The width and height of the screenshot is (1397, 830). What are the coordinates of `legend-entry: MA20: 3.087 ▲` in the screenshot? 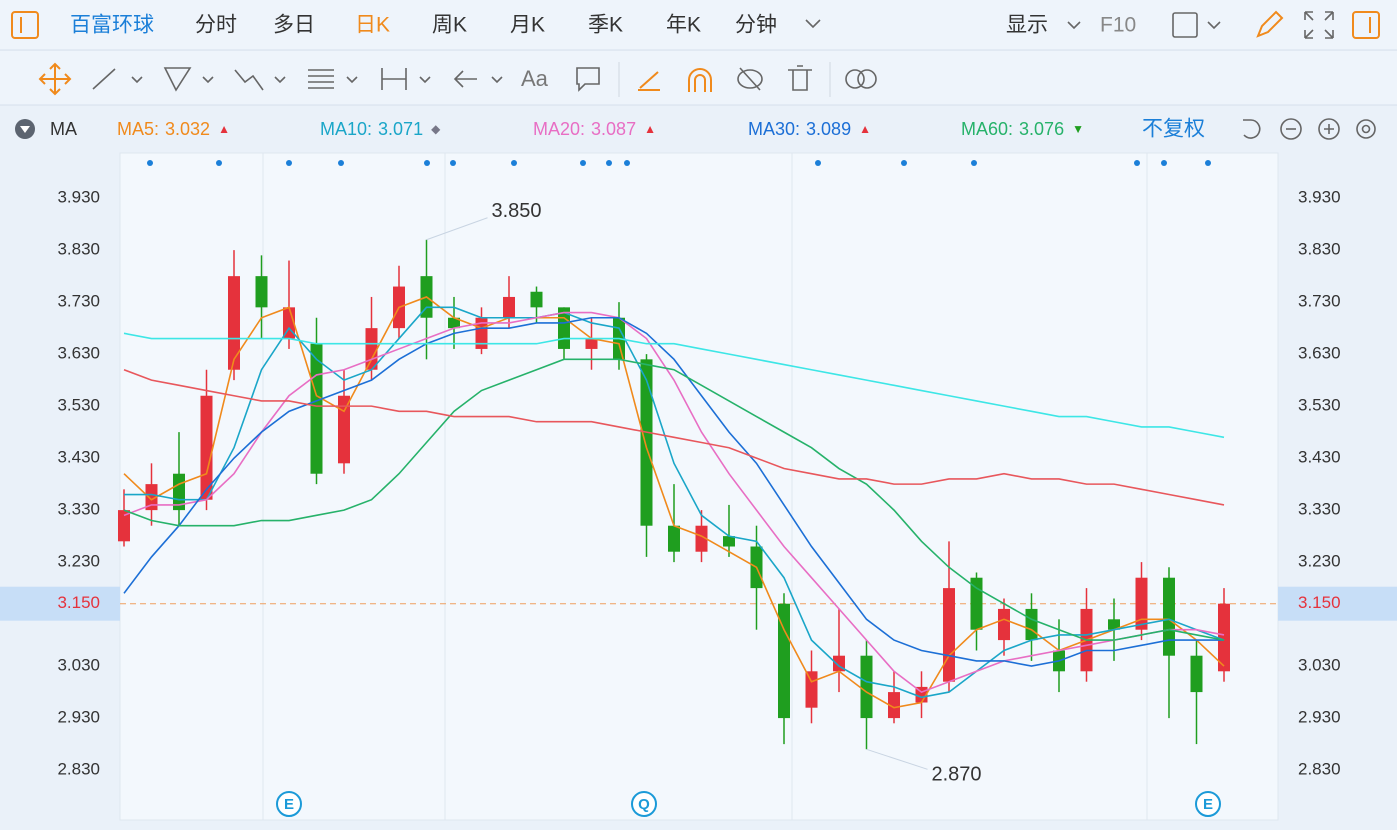 It's located at (594, 129).